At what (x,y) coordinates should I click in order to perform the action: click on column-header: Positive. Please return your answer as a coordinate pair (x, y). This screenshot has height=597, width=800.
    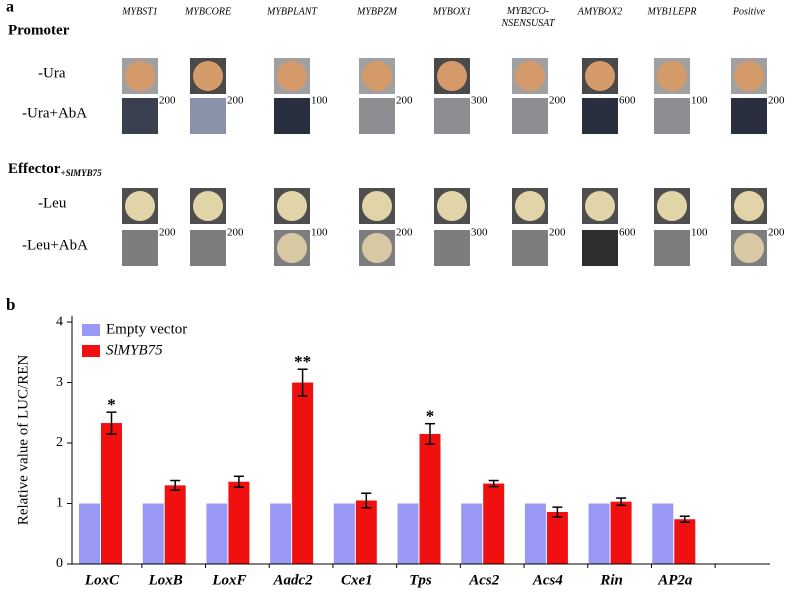
    Looking at the image, I should click on (749, 11).